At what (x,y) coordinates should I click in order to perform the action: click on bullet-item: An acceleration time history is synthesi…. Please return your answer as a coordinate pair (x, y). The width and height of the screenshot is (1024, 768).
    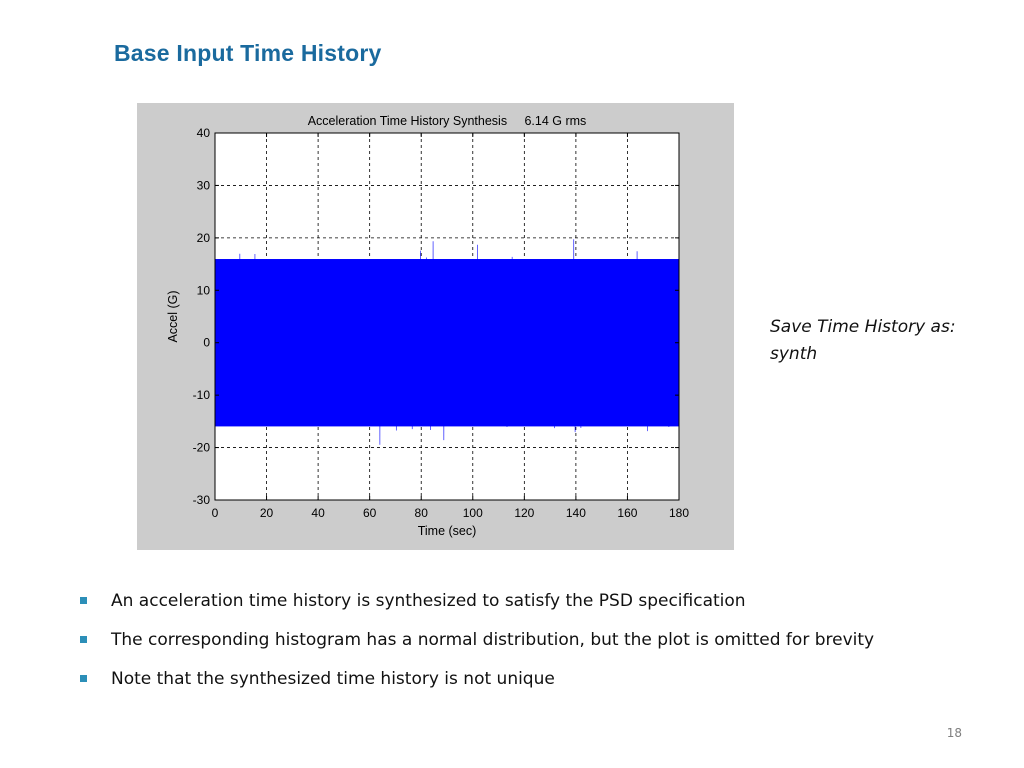
    Looking at the image, I should click on (480, 601).